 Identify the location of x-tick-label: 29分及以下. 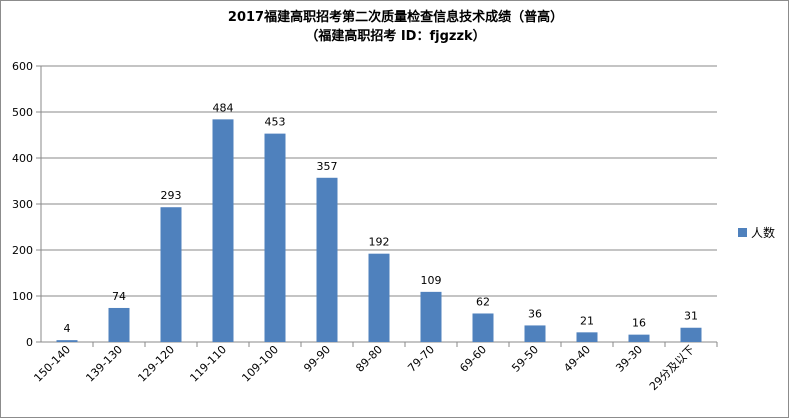
(672, 368).